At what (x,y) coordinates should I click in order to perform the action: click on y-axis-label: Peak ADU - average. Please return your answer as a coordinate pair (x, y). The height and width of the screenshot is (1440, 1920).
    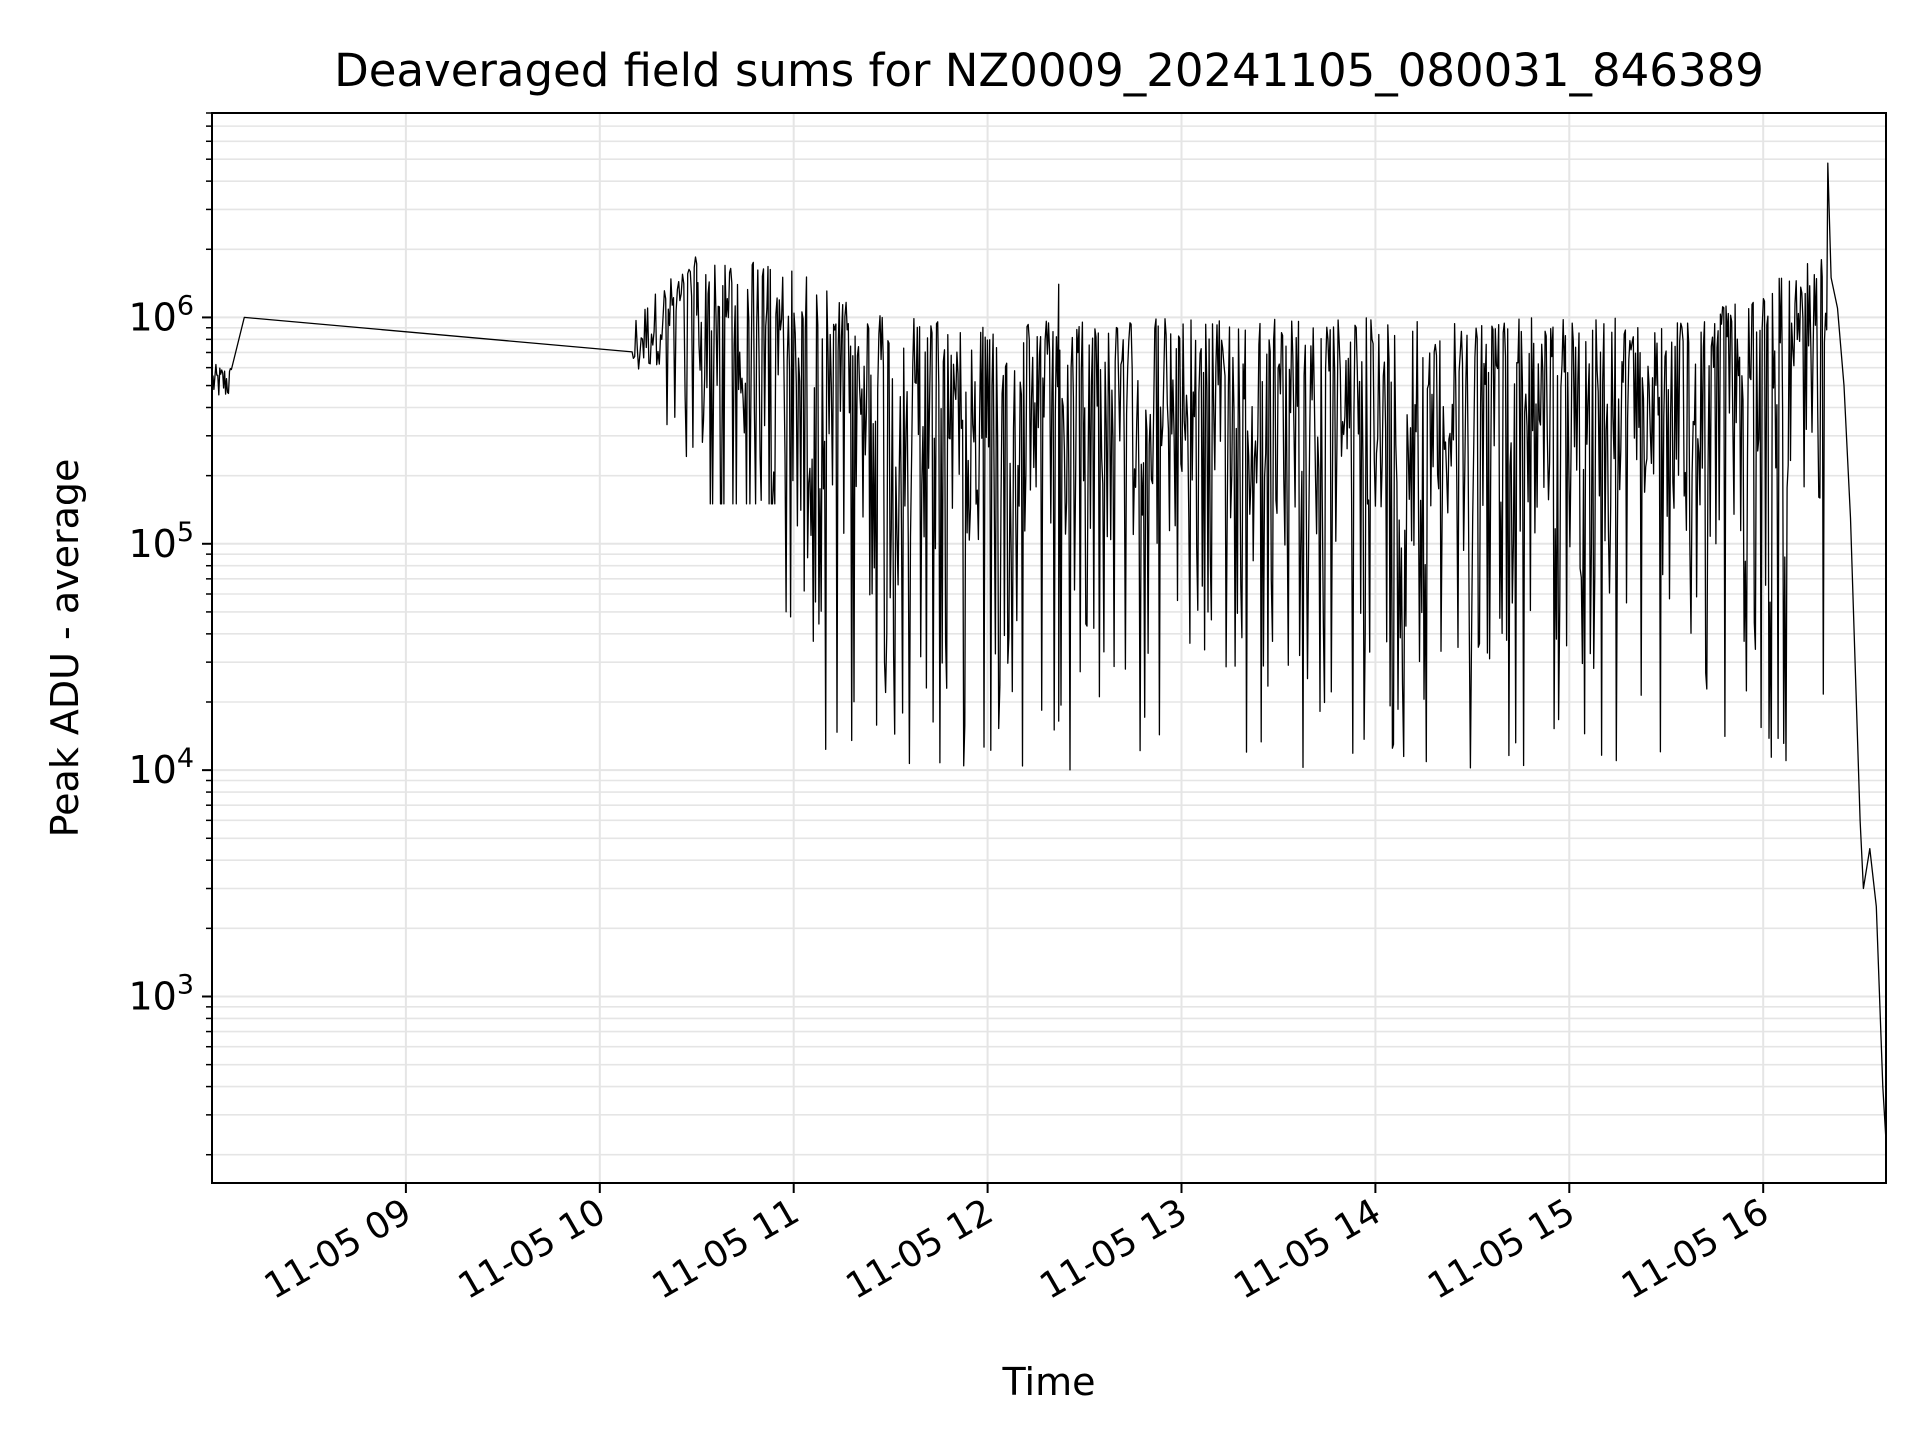
    Looking at the image, I should click on (65, 648).